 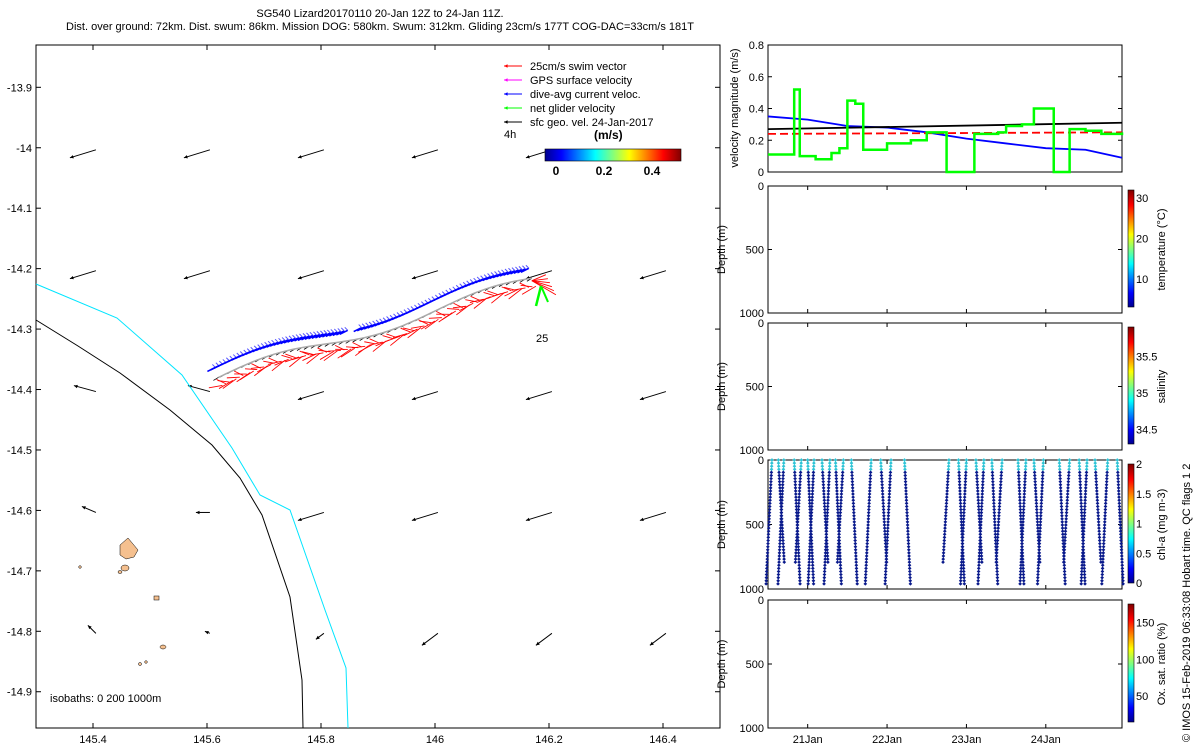 I want to click on y-tick-label: 500, so click(x=755, y=665).